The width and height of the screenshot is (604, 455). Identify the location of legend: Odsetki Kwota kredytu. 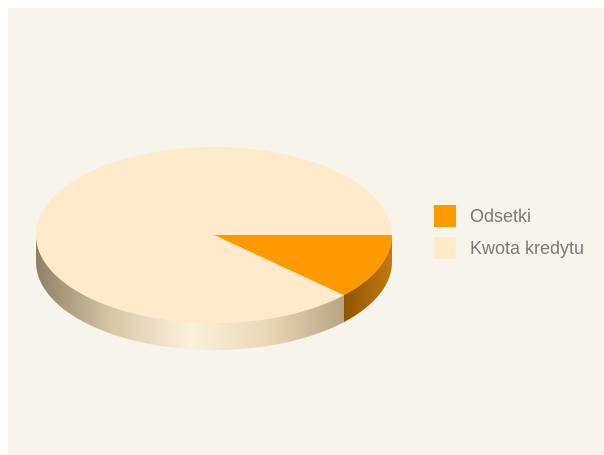
(519, 234).